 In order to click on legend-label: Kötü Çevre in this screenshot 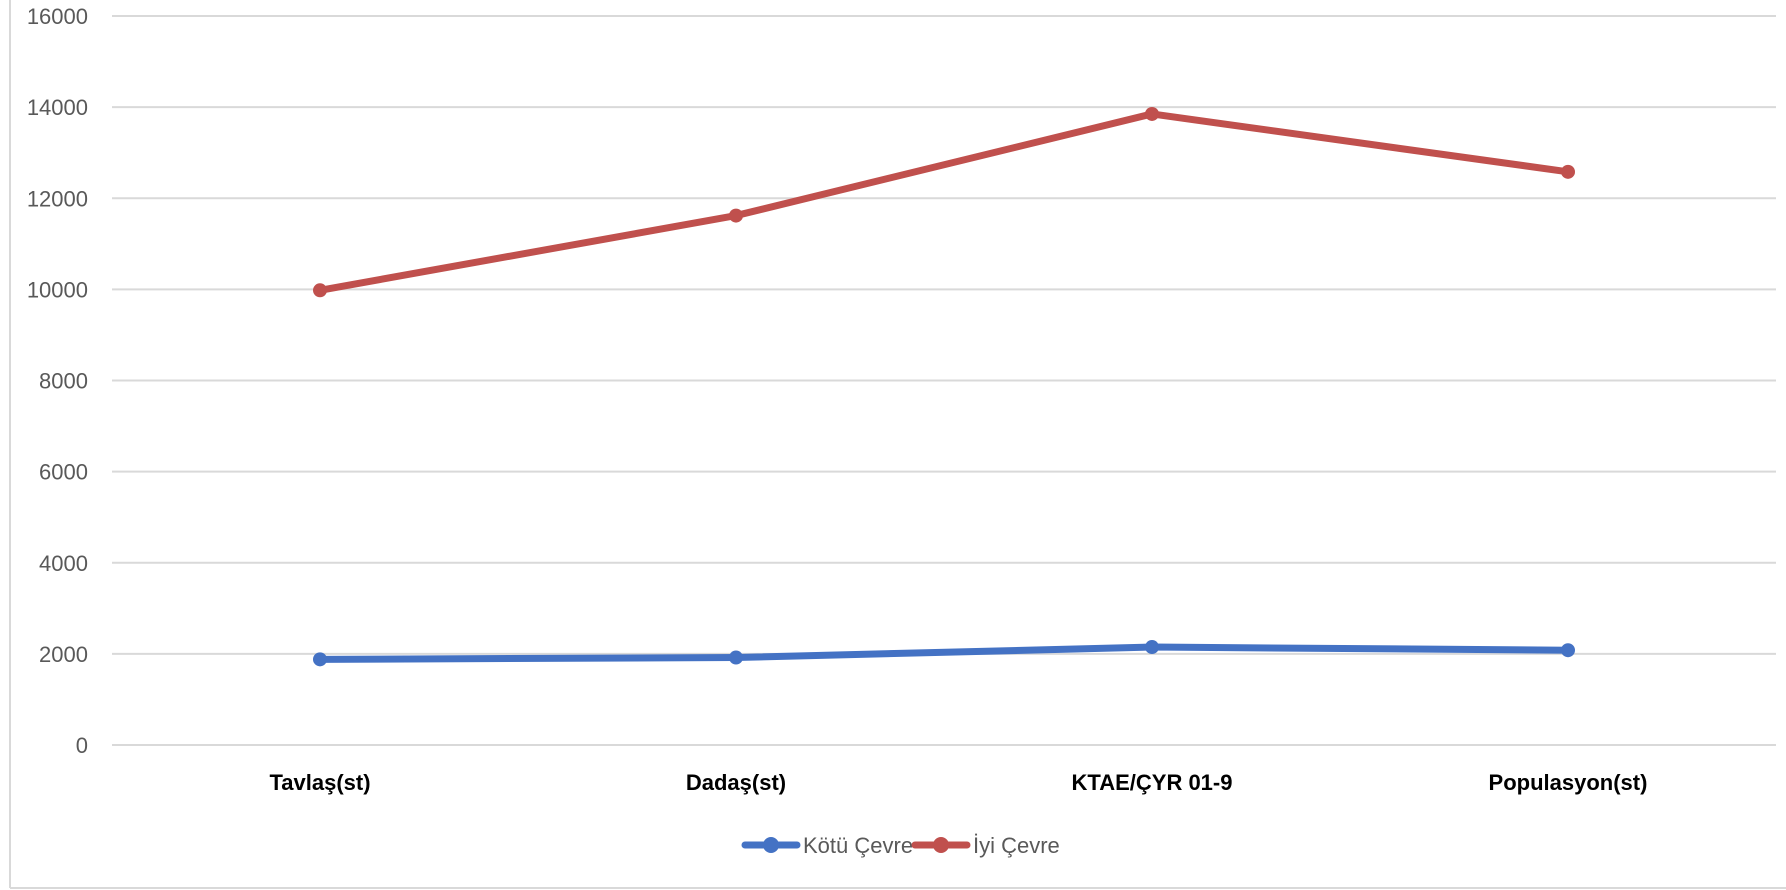, I will do `click(858, 845)`.